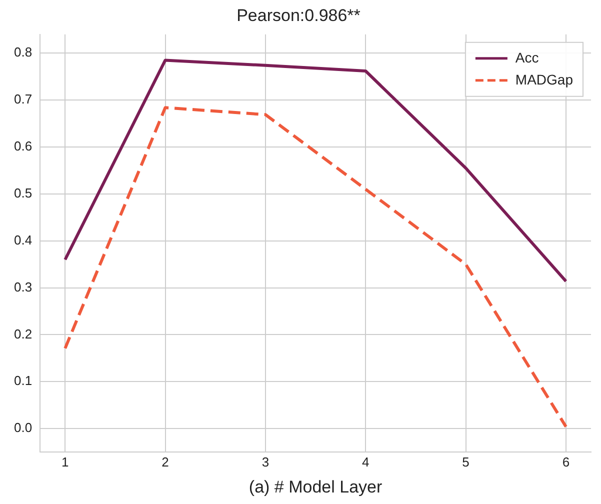 The image size is (601, 504). What do you see at coordinates (65, 462) in the screenshot?
I see `x-tick-label: 1` at bounding box center [65, 462].